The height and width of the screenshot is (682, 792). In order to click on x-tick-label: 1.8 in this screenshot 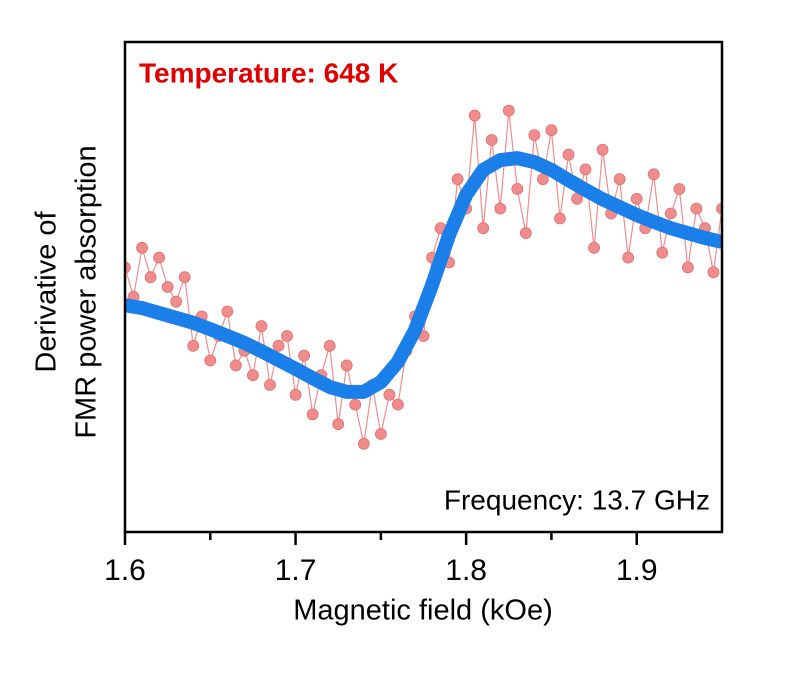, I will do `click(466, 570)`.